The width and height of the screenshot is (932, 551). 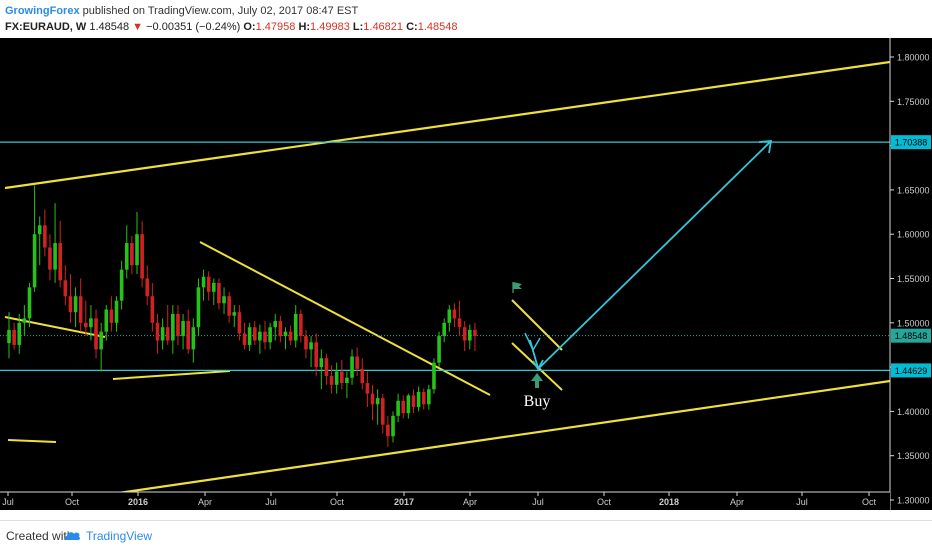 I want to click on x-tick-label: Jul, so click(x=271, y=502).